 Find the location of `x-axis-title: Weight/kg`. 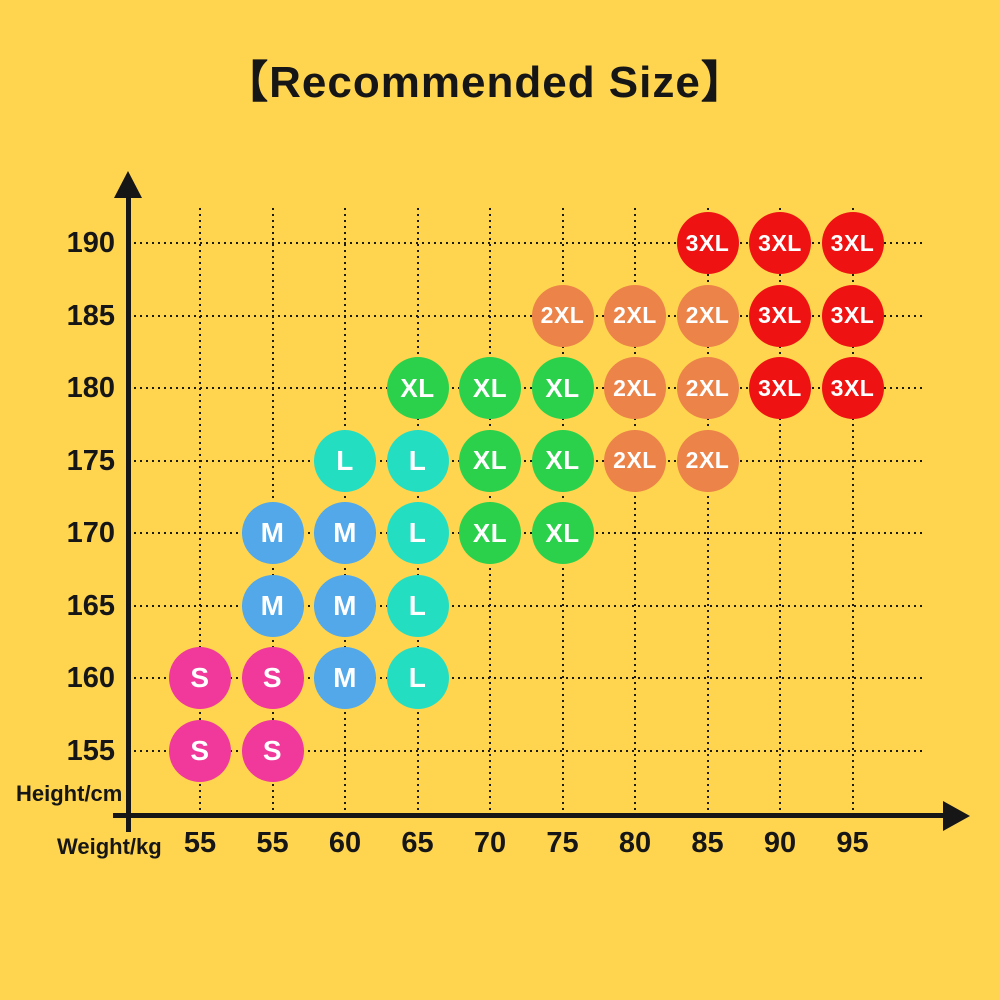

x-axis-title: Weight/kg is located at coordinates (109, 846).